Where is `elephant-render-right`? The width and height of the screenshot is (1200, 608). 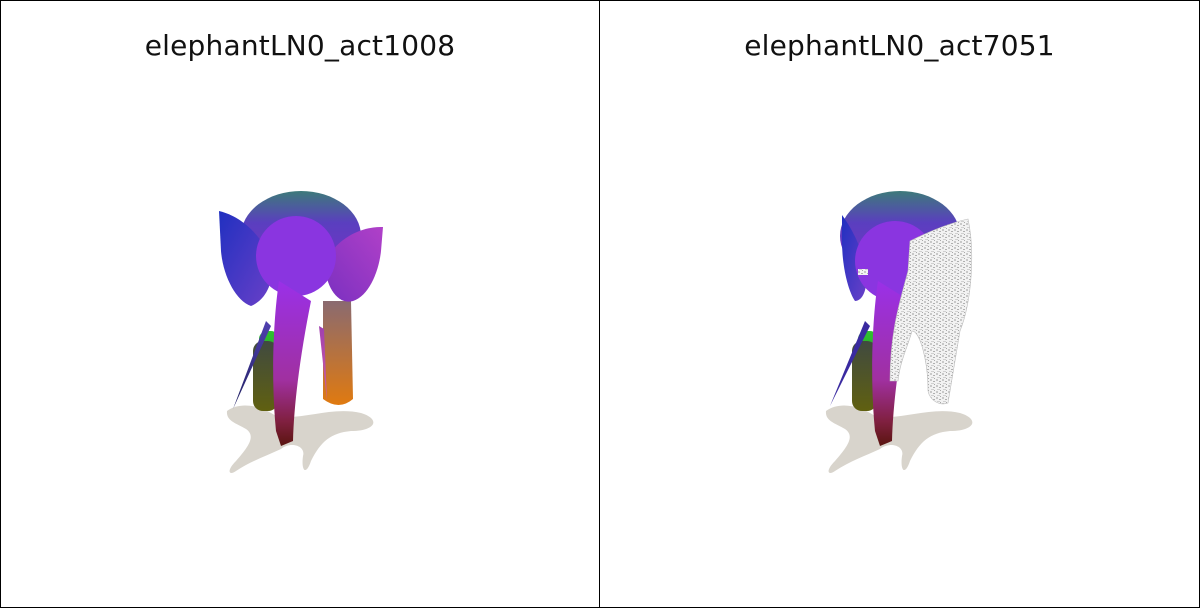 elephant-render-right is located at coordinates (899, 332).